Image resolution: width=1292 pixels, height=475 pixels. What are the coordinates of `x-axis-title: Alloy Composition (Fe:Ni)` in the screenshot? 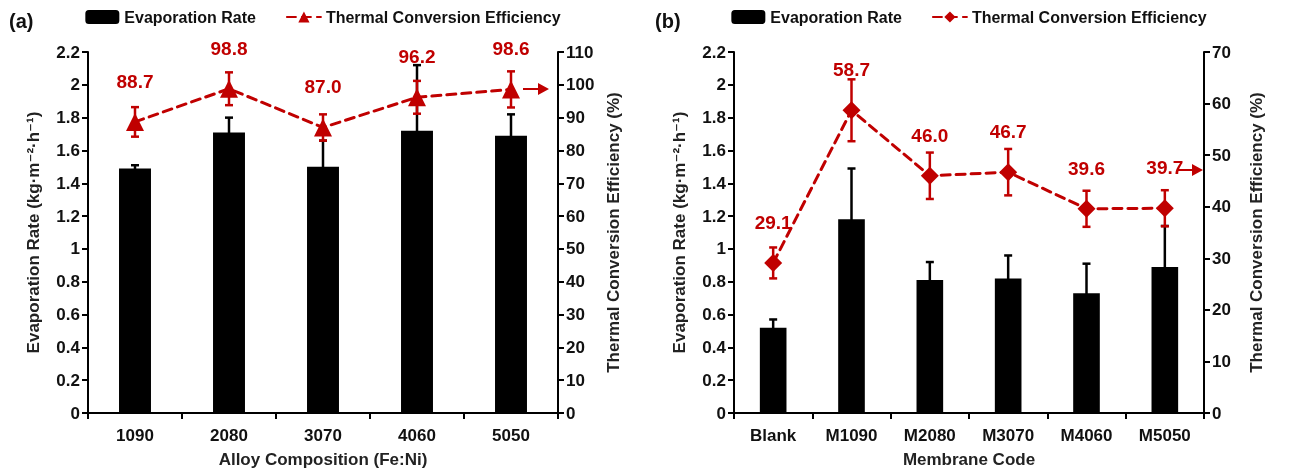 It's located at (323, 459).